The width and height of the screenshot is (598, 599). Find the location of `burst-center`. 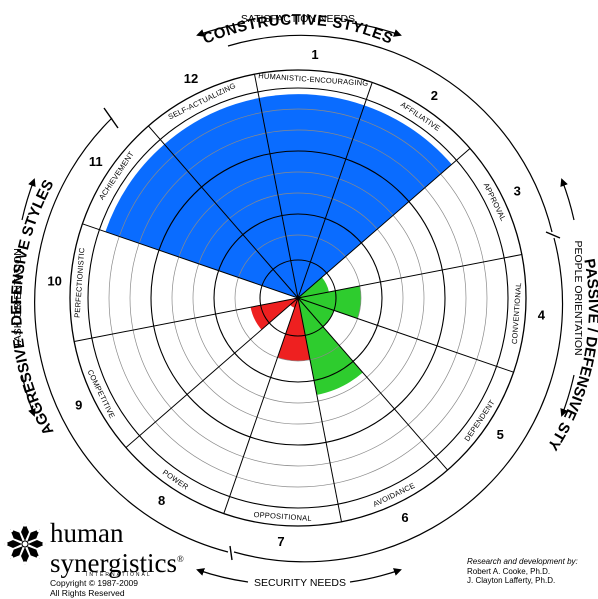

burst-center is located at coordinates (25, 544).